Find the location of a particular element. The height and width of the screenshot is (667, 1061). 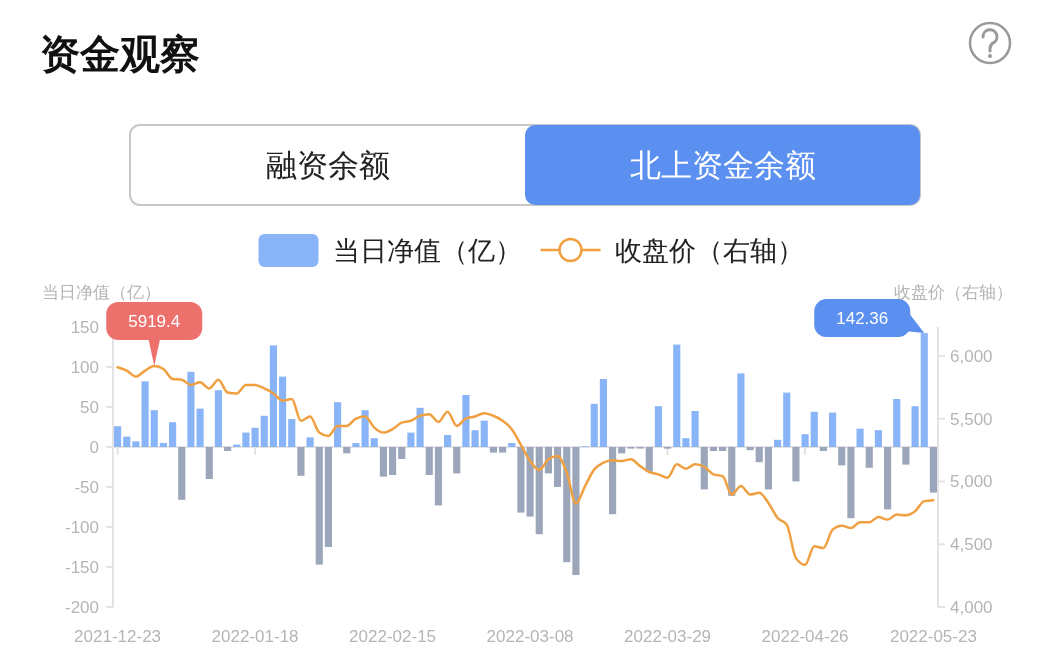

text: 融资余额 is located at coordinates (327, 165).